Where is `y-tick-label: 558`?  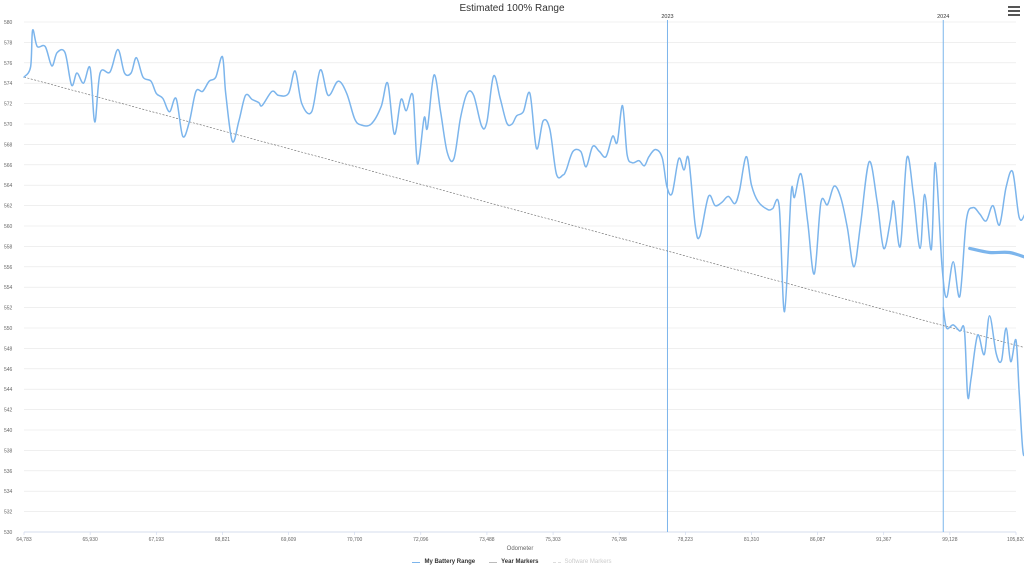
y-tick-label: 558 is located at coordinates (8, 247).